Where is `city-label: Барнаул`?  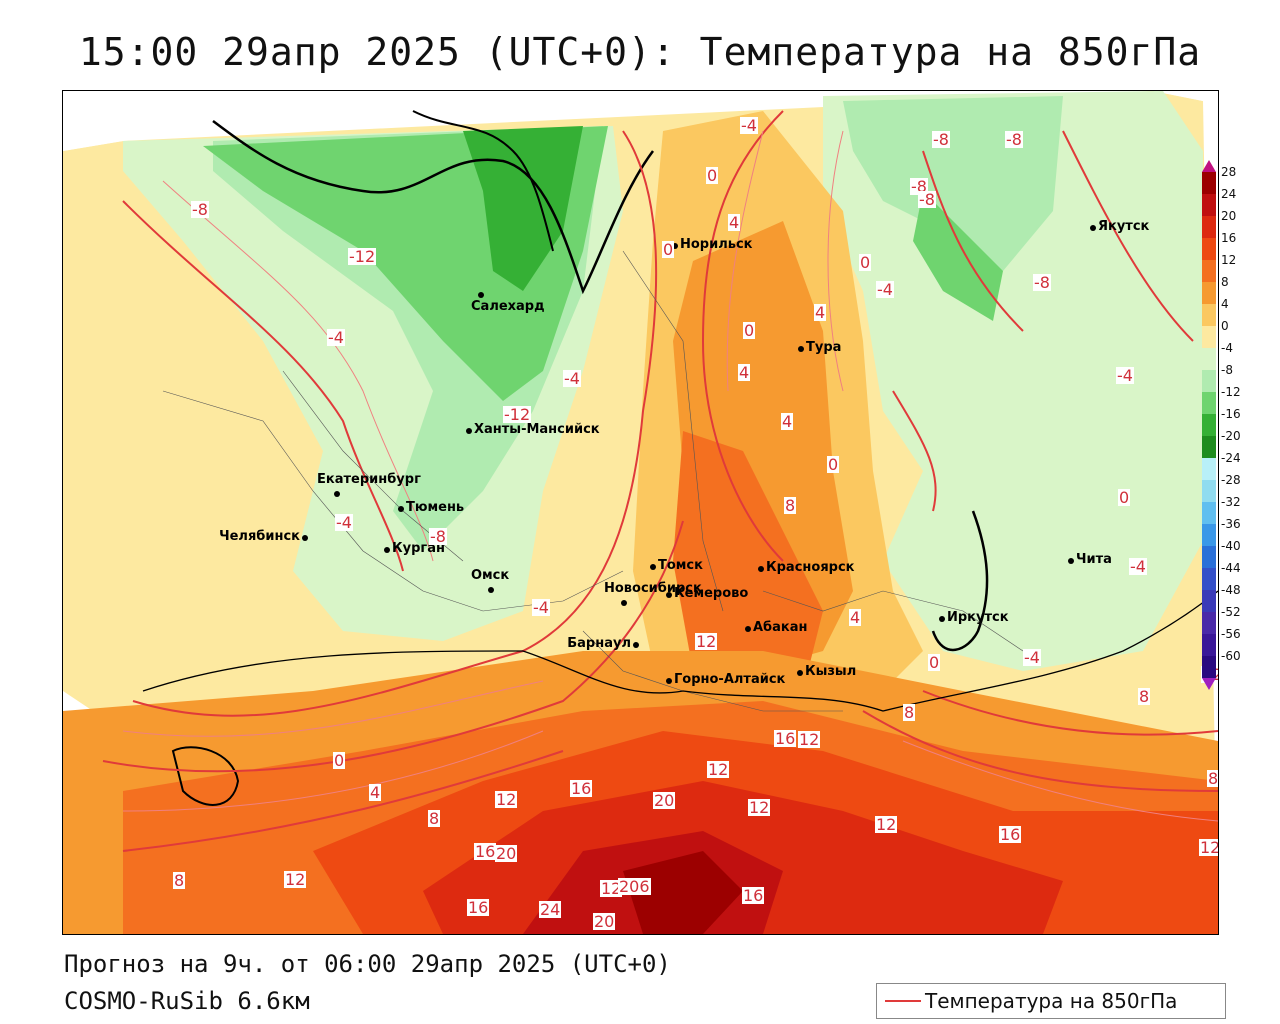 city-label: Барнаул is located at coordinates (599, 643).